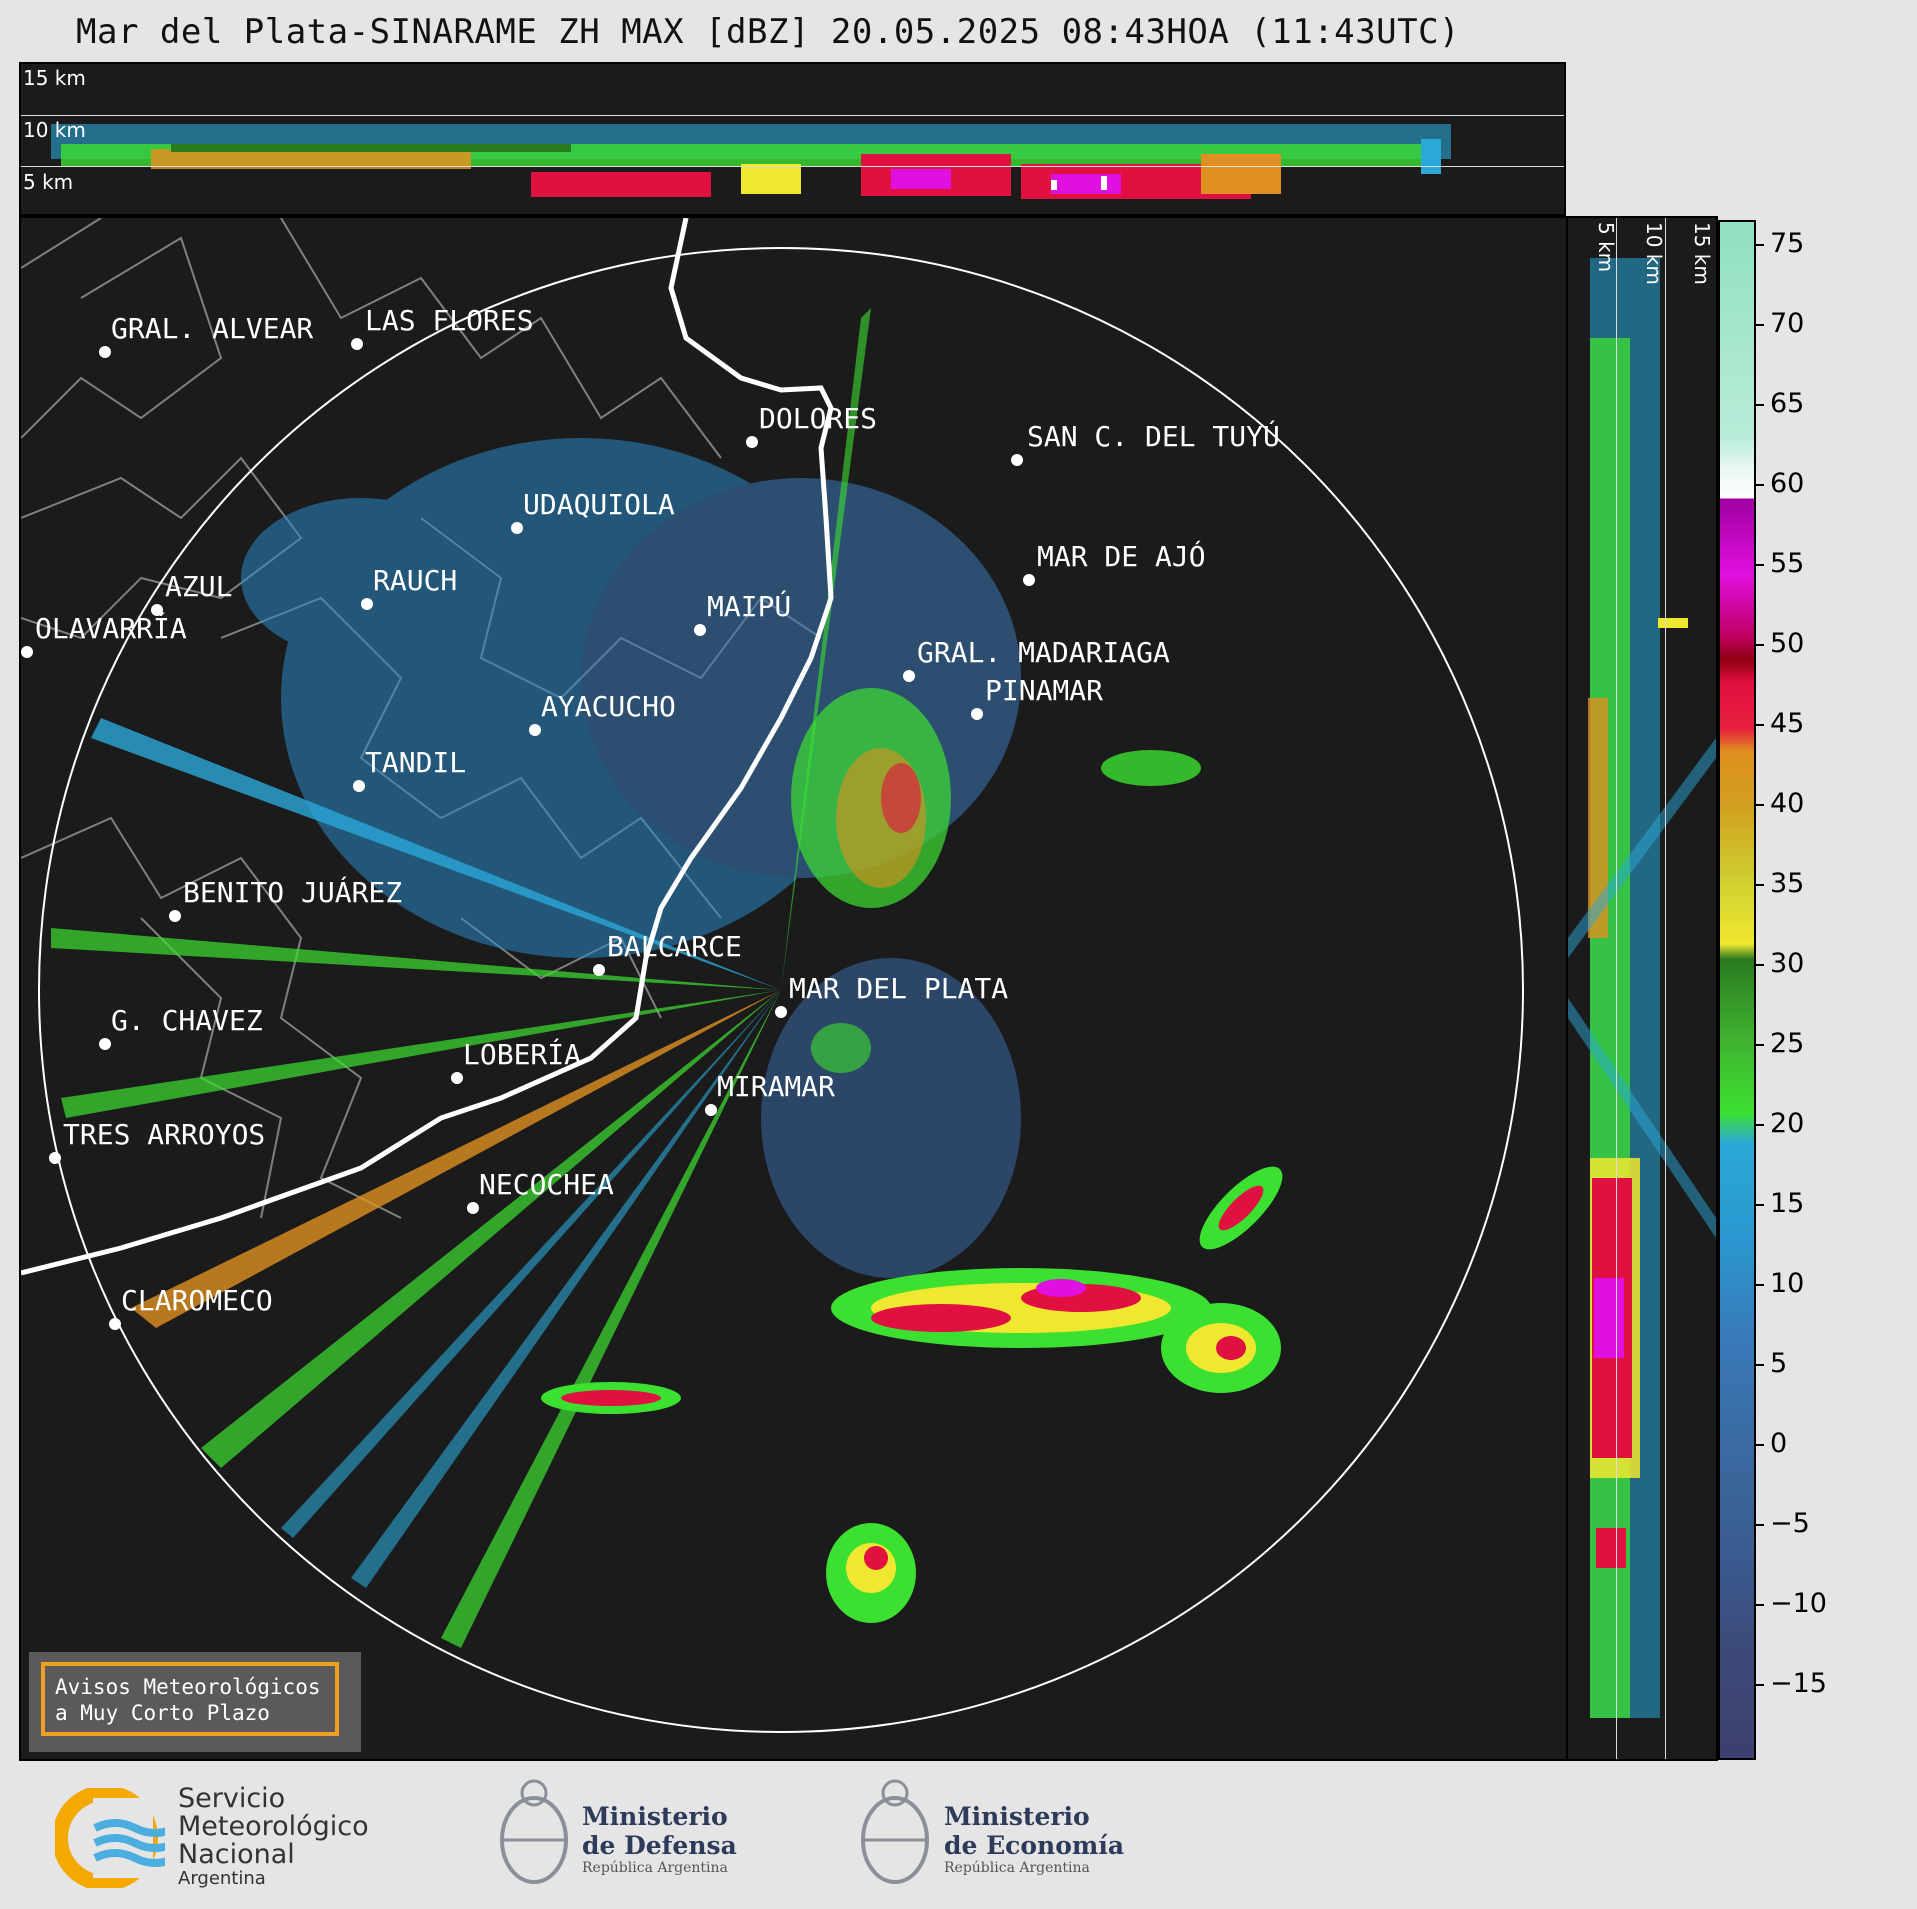  I want to click on city-label-rauch: RAUCH, so click(415, 580).